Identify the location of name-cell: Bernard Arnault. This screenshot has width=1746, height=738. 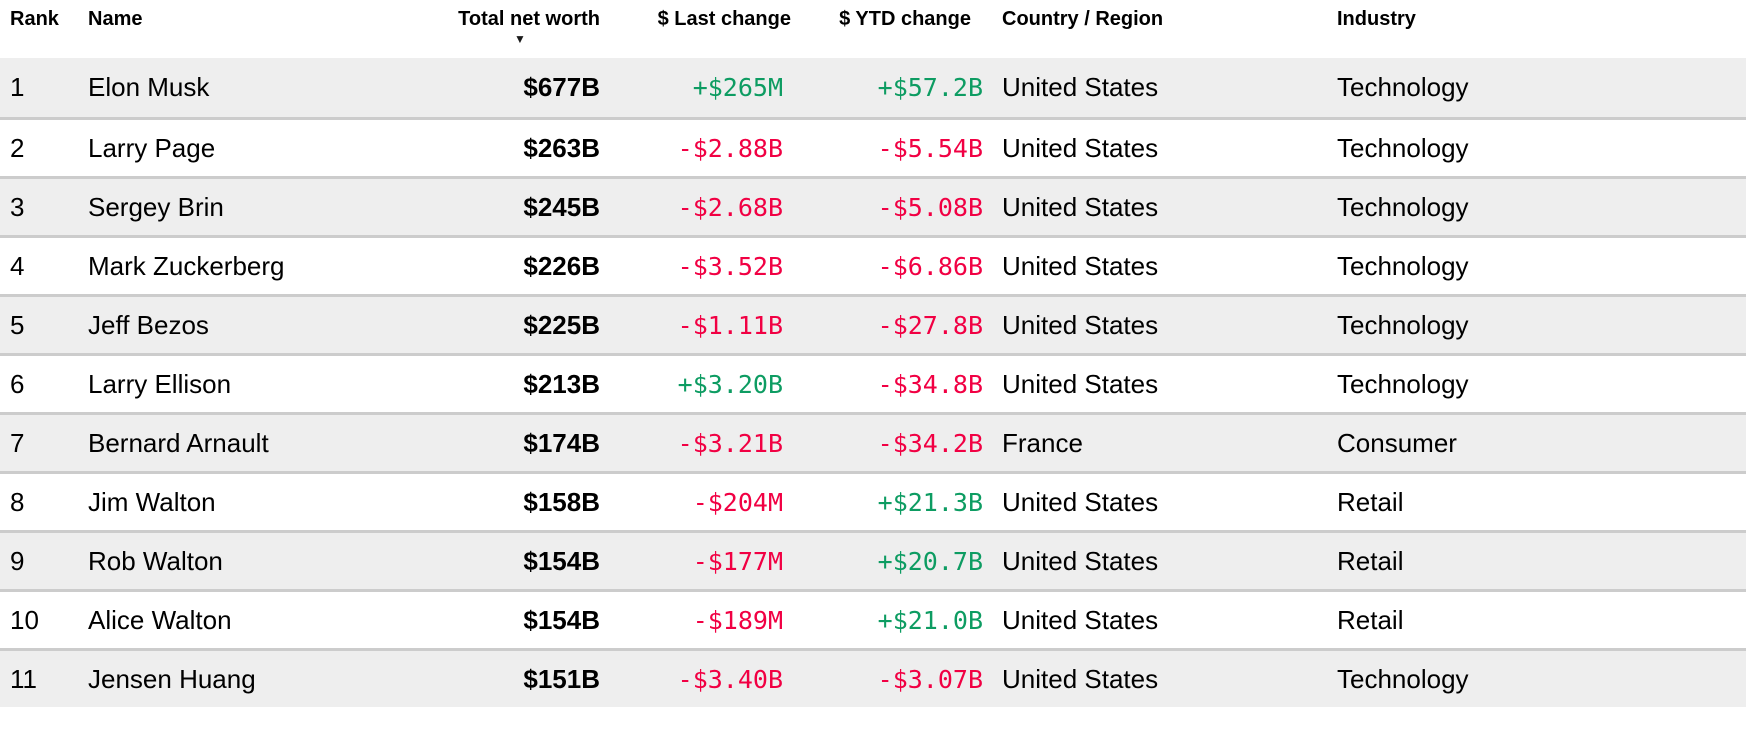
(178, 442).